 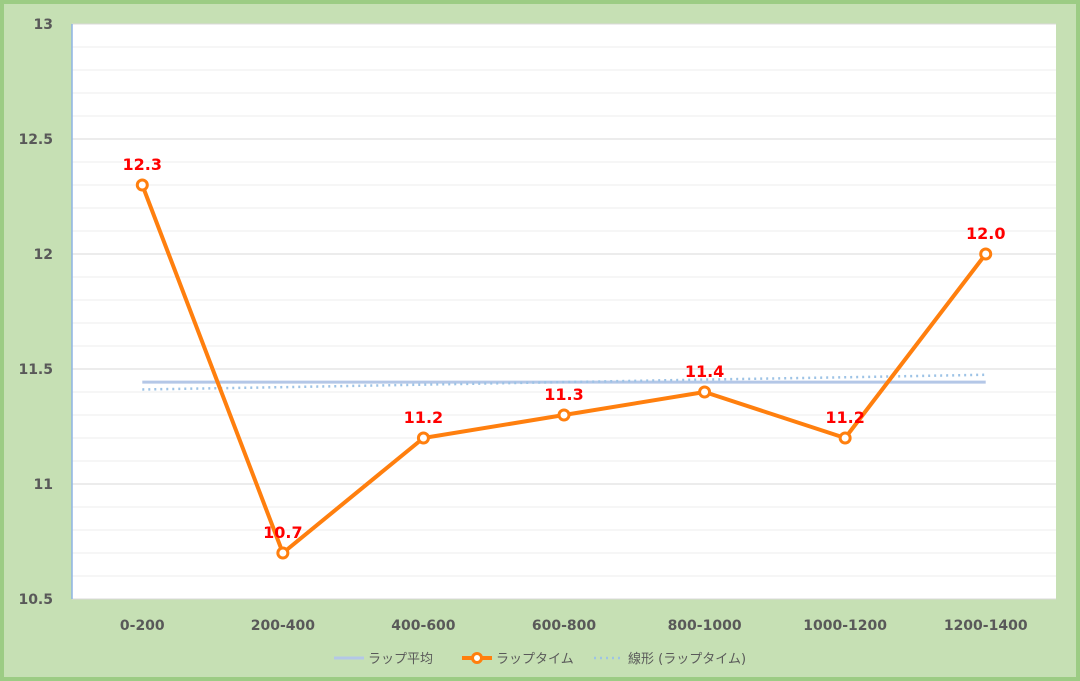 I want to click on y-tick-labels: 10.5 11 11.5 12 12.5 13, so click(x=35, y=312).